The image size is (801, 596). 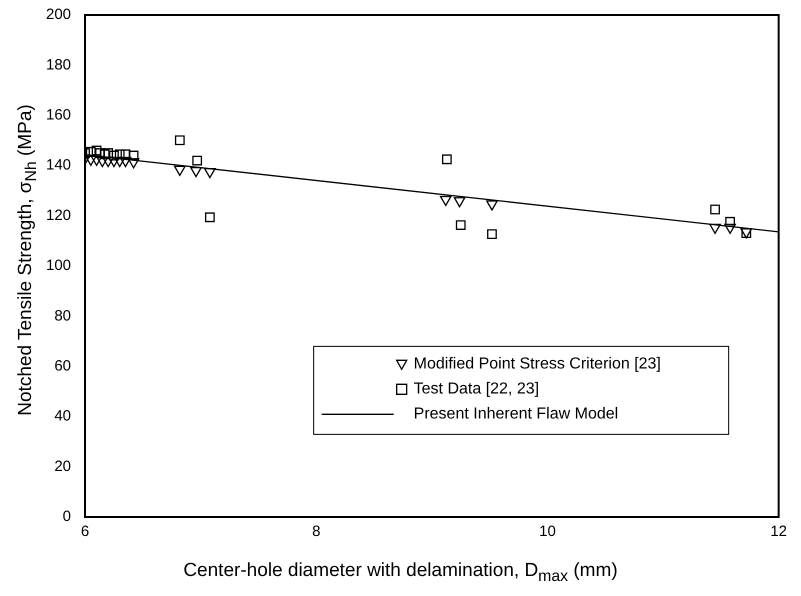 I want to click on x-tick-label: 6, so click(x=85, y=531).